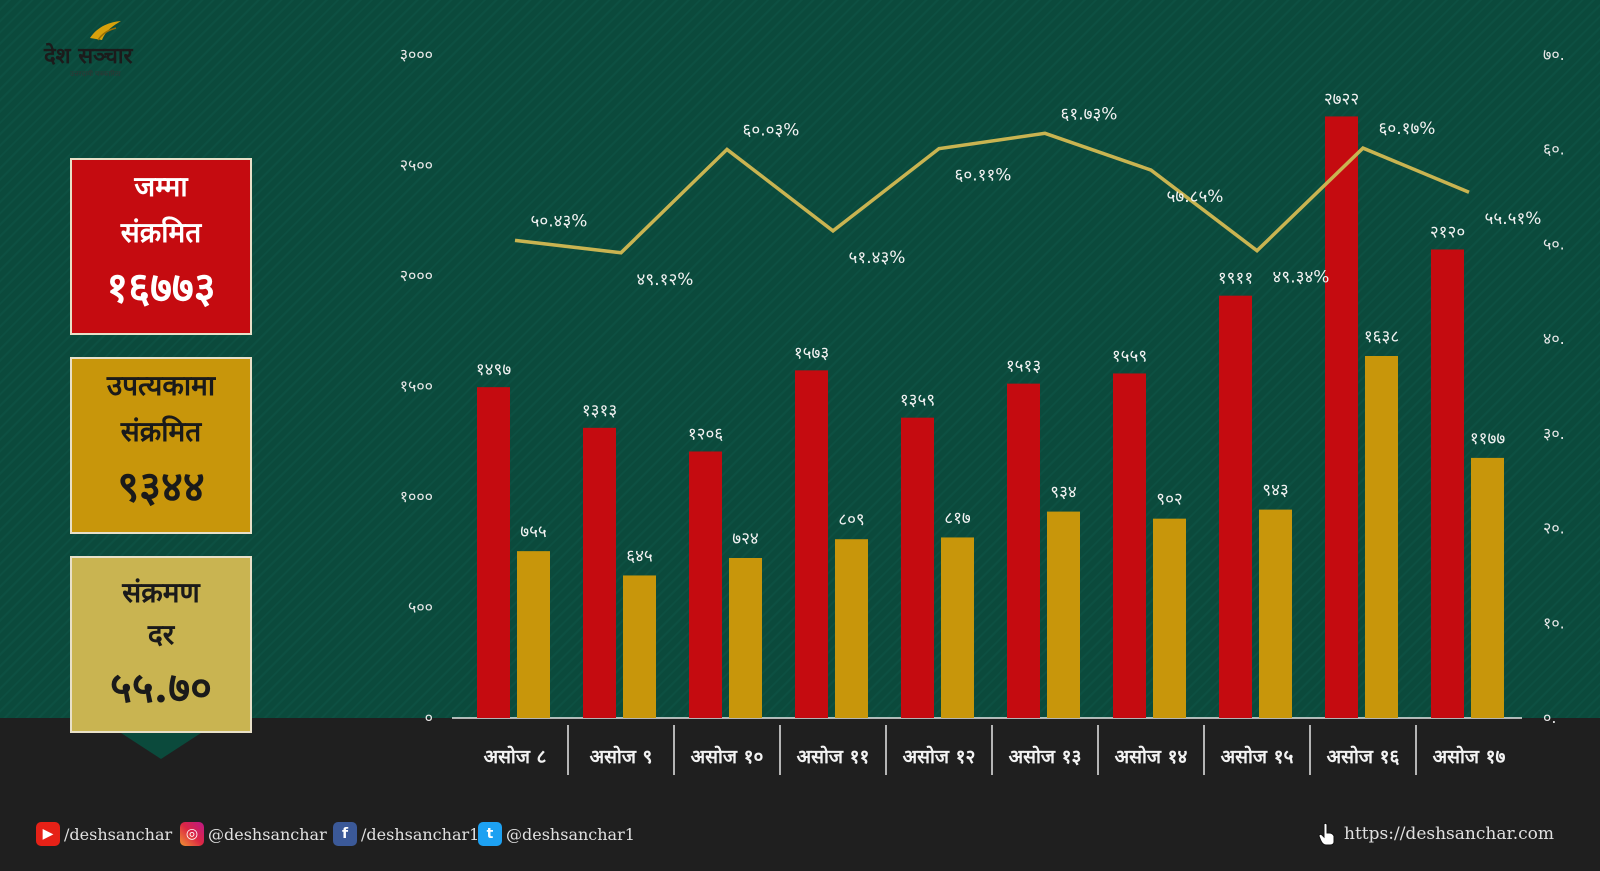 This screenshot has height=871, width=1600. I want to click on brand-logo: देश सञ्चार उत्तरदायी पत्रकारिता, so click(100, 50).